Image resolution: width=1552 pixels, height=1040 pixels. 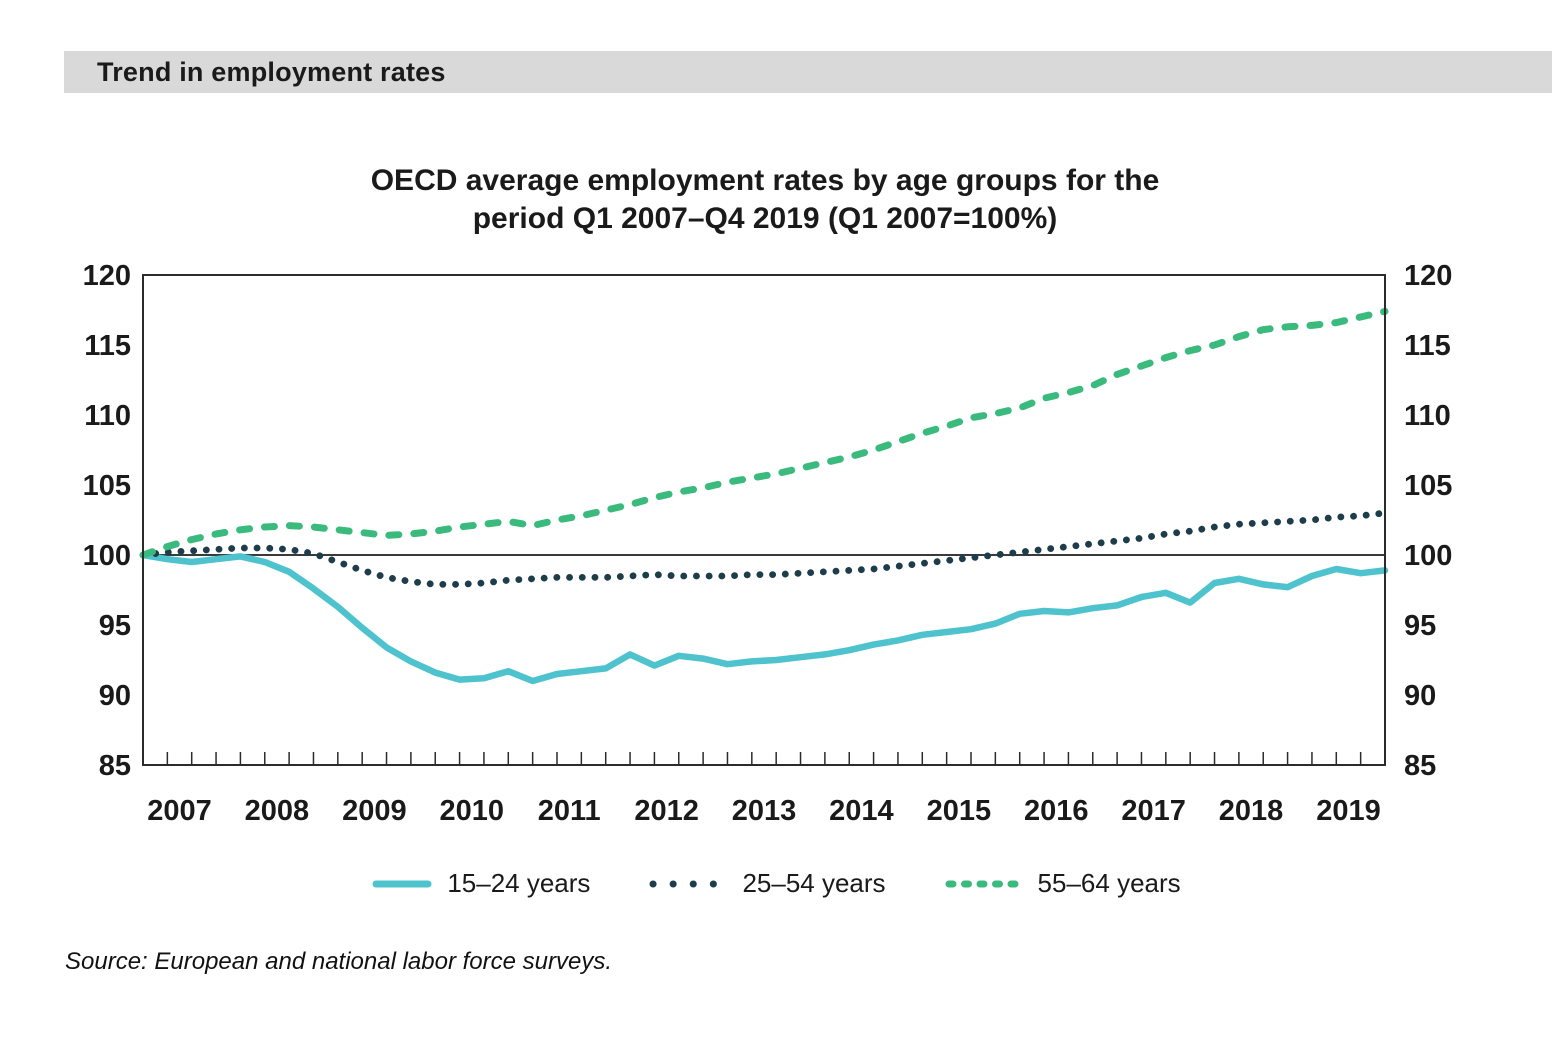 I want to click on y-axis-label-right: 115, so click(x=1427, y=346).